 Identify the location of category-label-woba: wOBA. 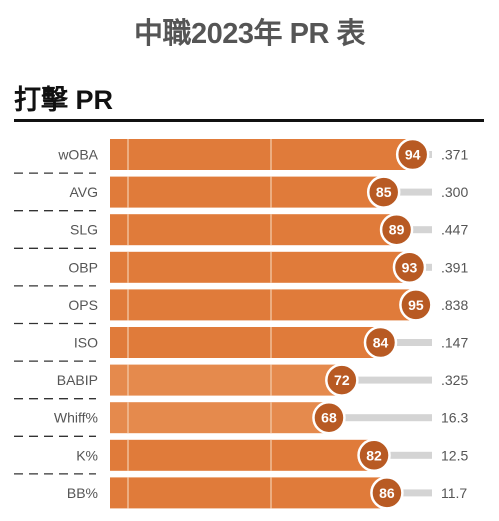
(77, 155).